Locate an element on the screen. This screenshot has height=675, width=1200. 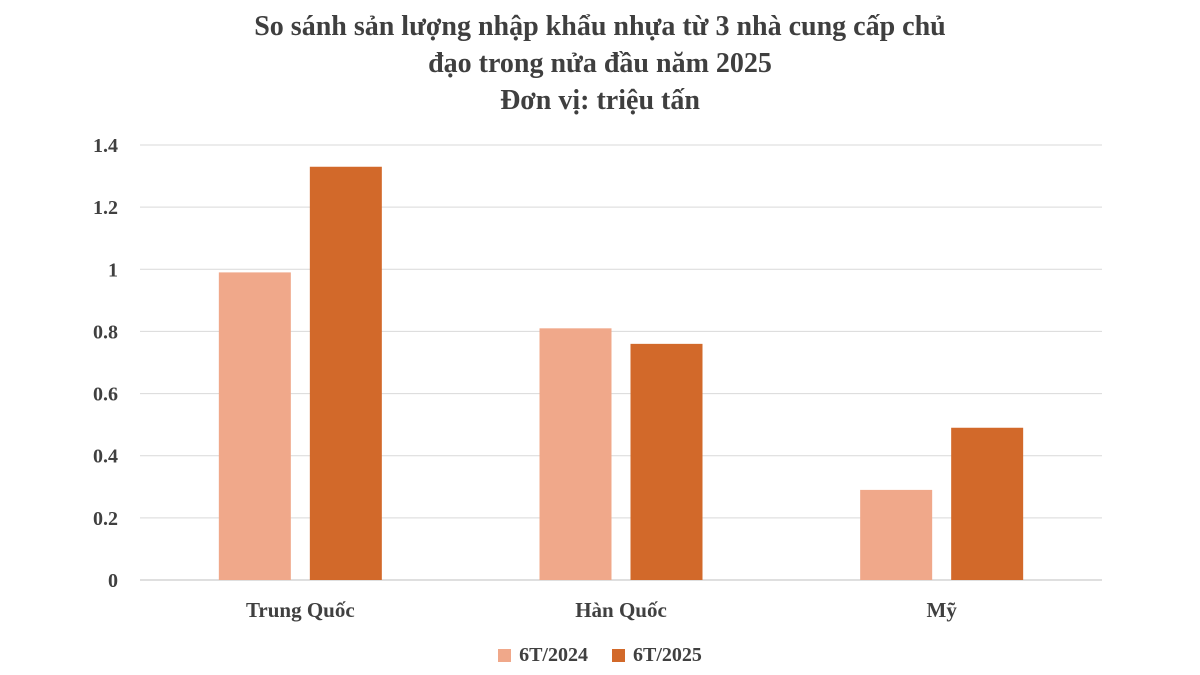
y-tick-label: 1.2 is located at coordinates (105, 208).